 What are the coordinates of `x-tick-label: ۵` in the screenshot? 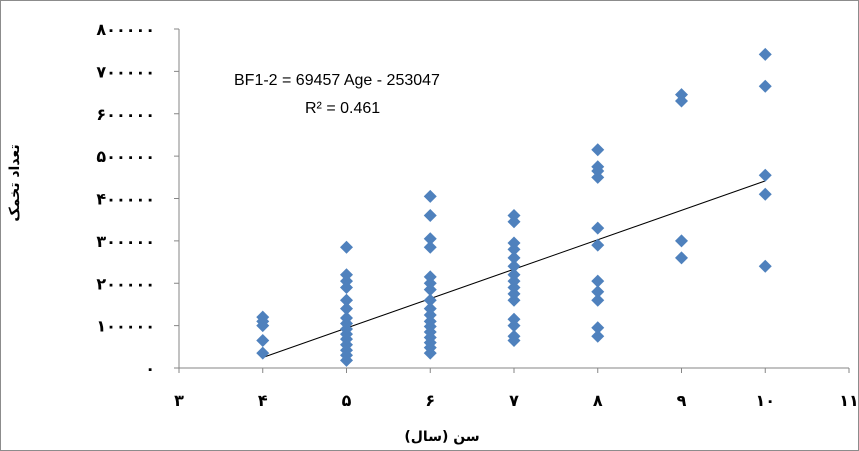 It's located at (347, 400).